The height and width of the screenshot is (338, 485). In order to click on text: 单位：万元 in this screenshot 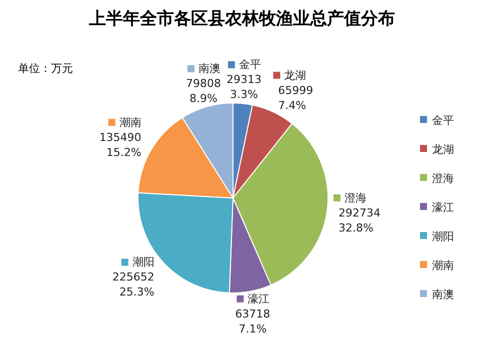, I will do `click(45, 68)`.